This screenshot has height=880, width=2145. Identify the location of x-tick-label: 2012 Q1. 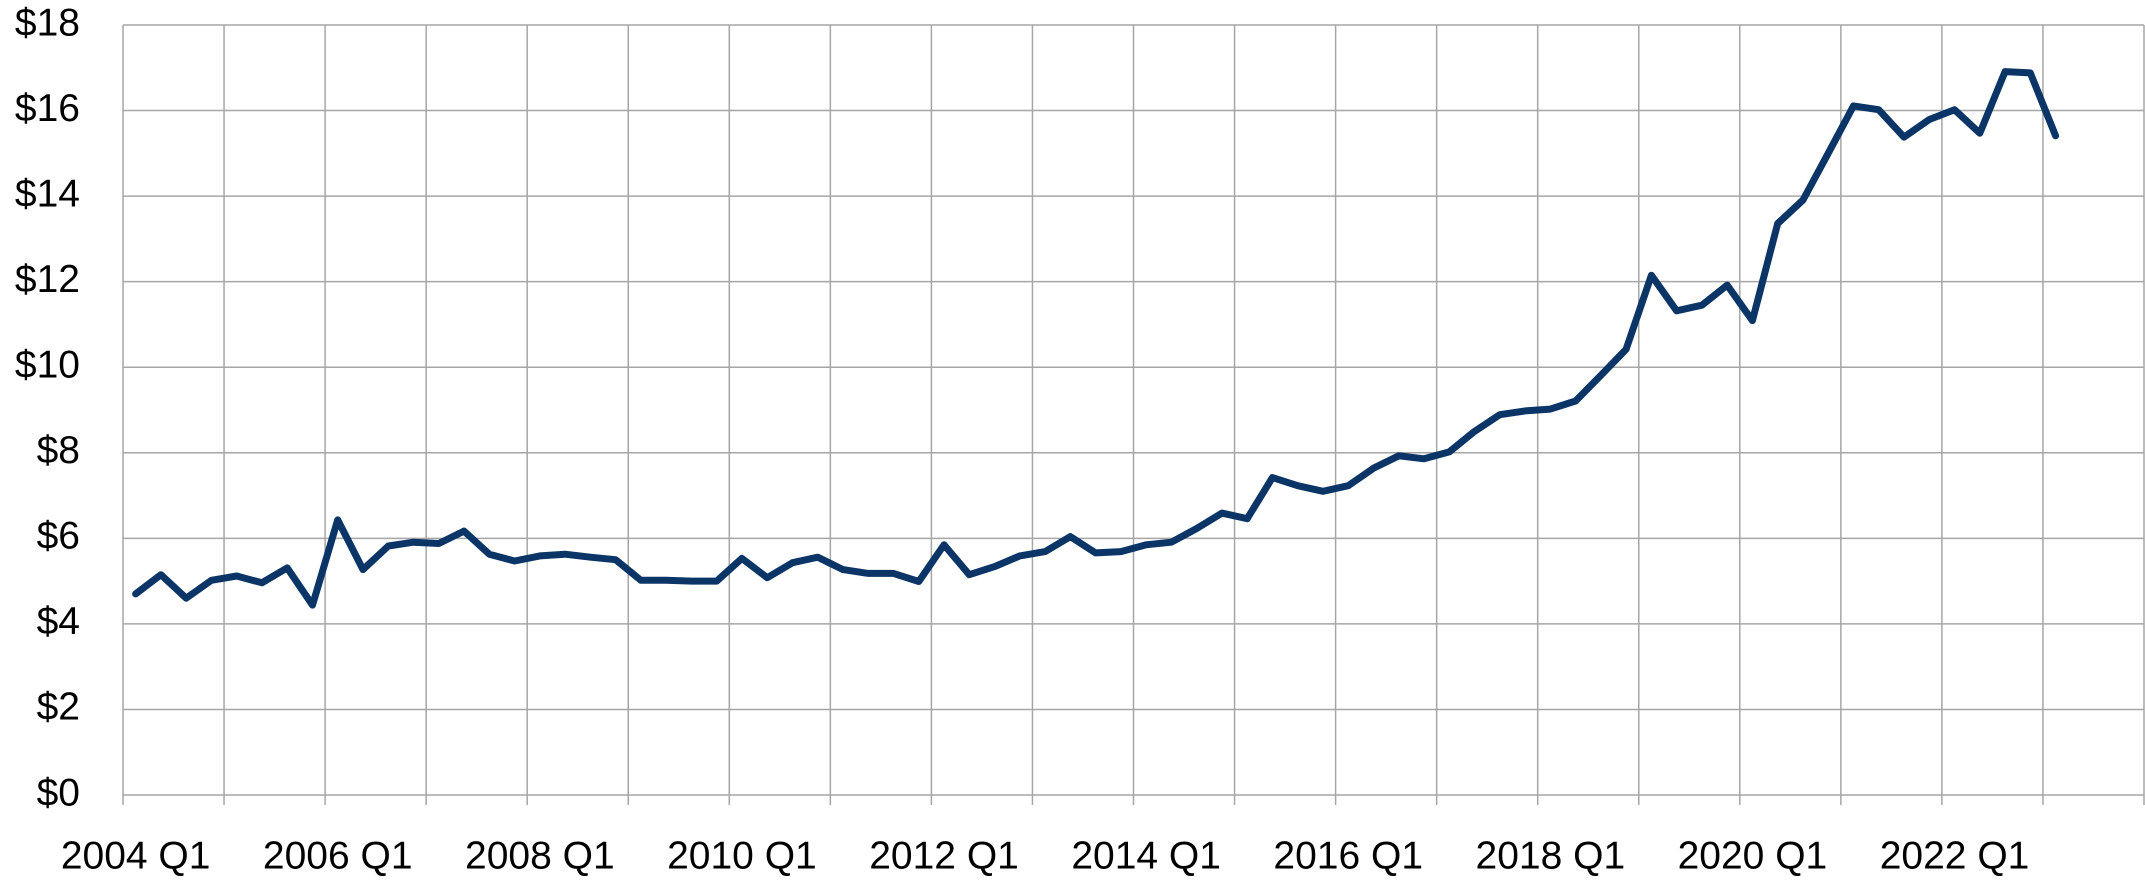
(944, 855).